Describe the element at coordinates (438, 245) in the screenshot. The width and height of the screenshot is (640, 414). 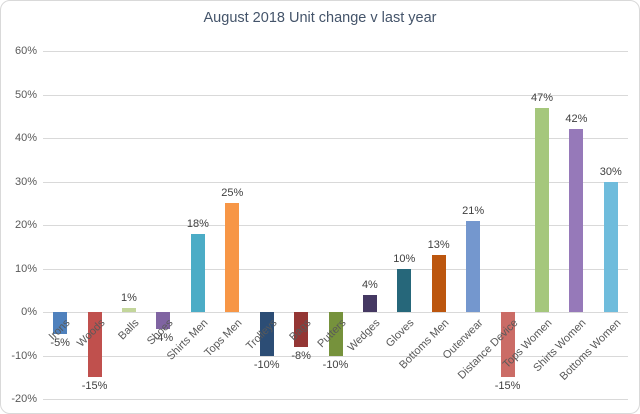
I see `bar-value-label: 13%` at that location.